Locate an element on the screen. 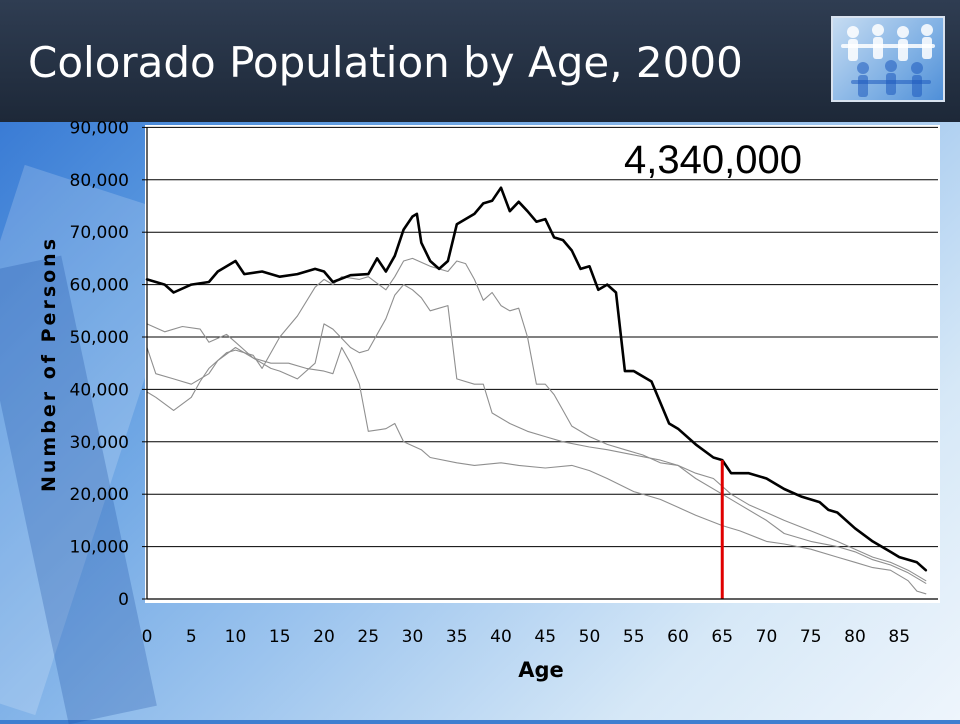 This screenshot has height=724, width=960. x-axis-title: Age is located at coordinates (541, 670).